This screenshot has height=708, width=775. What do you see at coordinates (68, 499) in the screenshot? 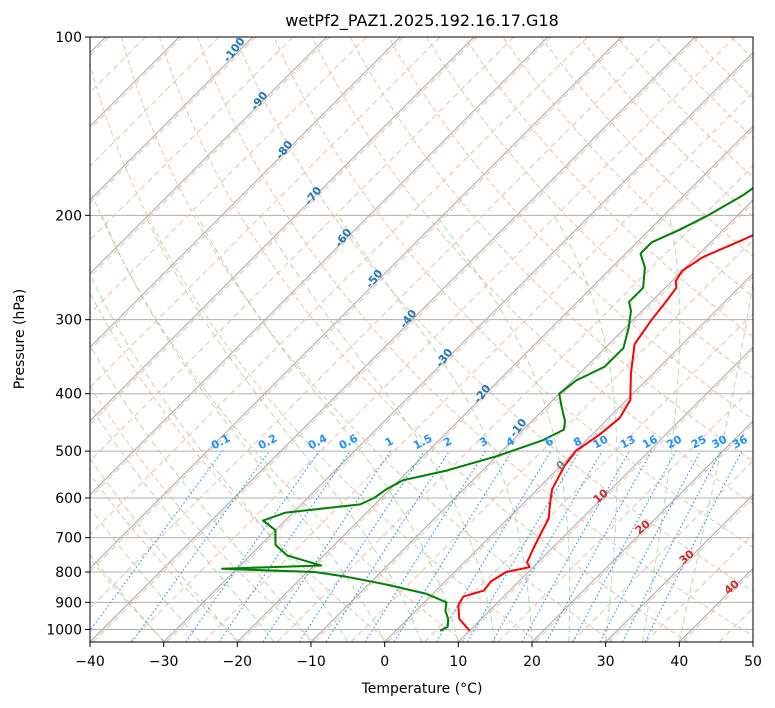
I see `y-tick-label: 600` at bounding box center [68, 499].